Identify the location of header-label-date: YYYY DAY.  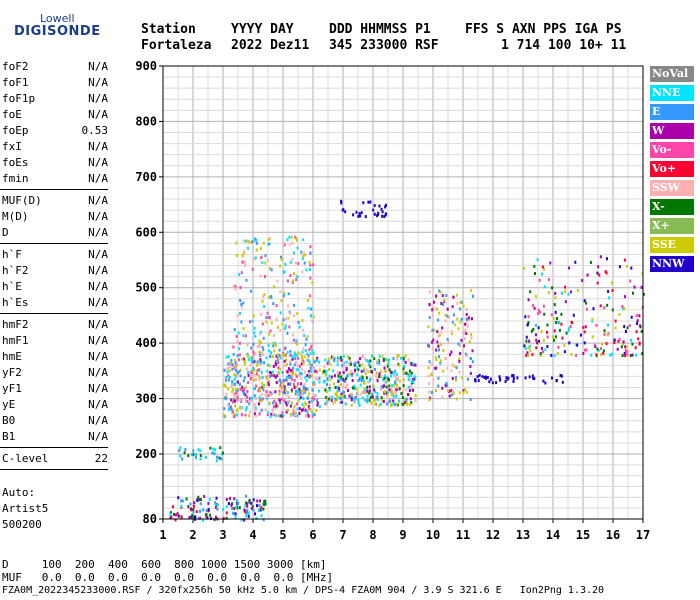
(262, 29).